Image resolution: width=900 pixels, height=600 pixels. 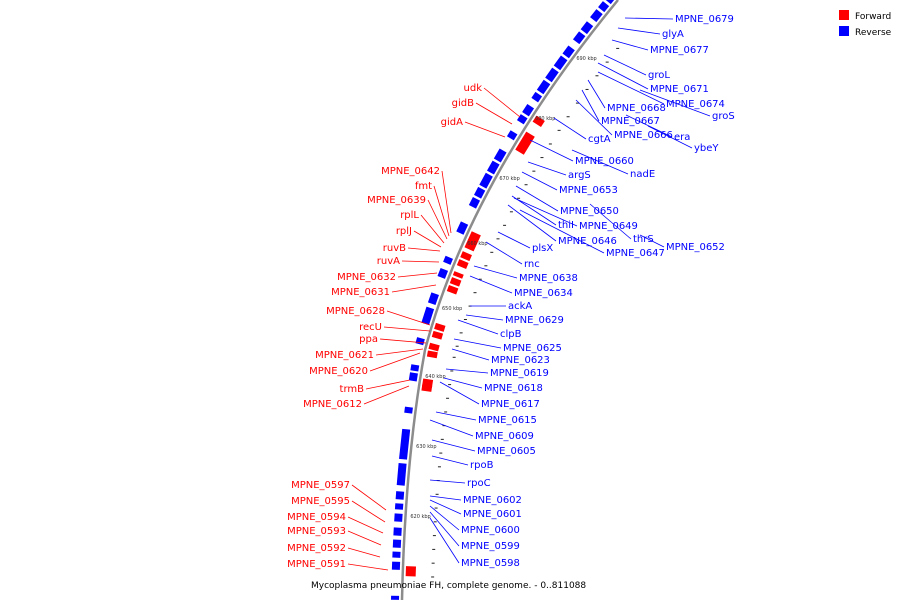 What do you see at coordinates (477, 244) in the screenshot?
I see `kbp-tick-label: 660 kbp` at bounding box center [477, 244].